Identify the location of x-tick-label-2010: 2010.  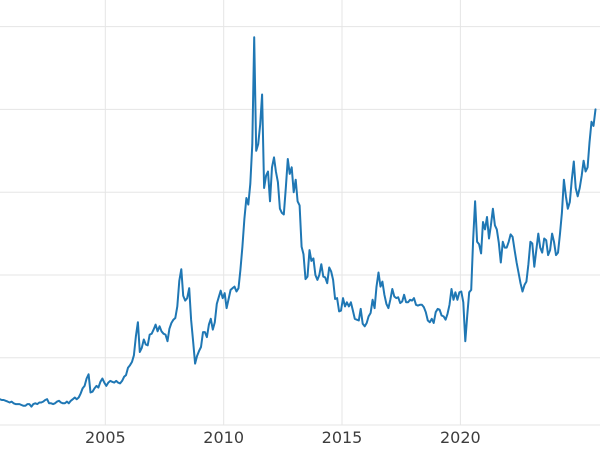
(224, 437).